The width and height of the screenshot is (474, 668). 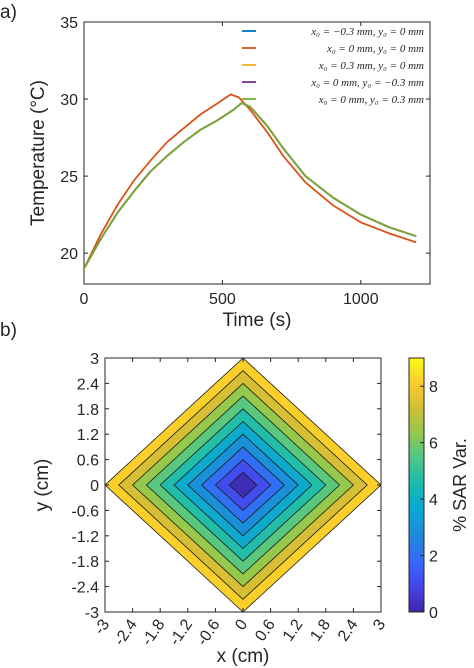 I want to click on panel-b-x-axis-label: x (cm), so click(x=243, y=656).